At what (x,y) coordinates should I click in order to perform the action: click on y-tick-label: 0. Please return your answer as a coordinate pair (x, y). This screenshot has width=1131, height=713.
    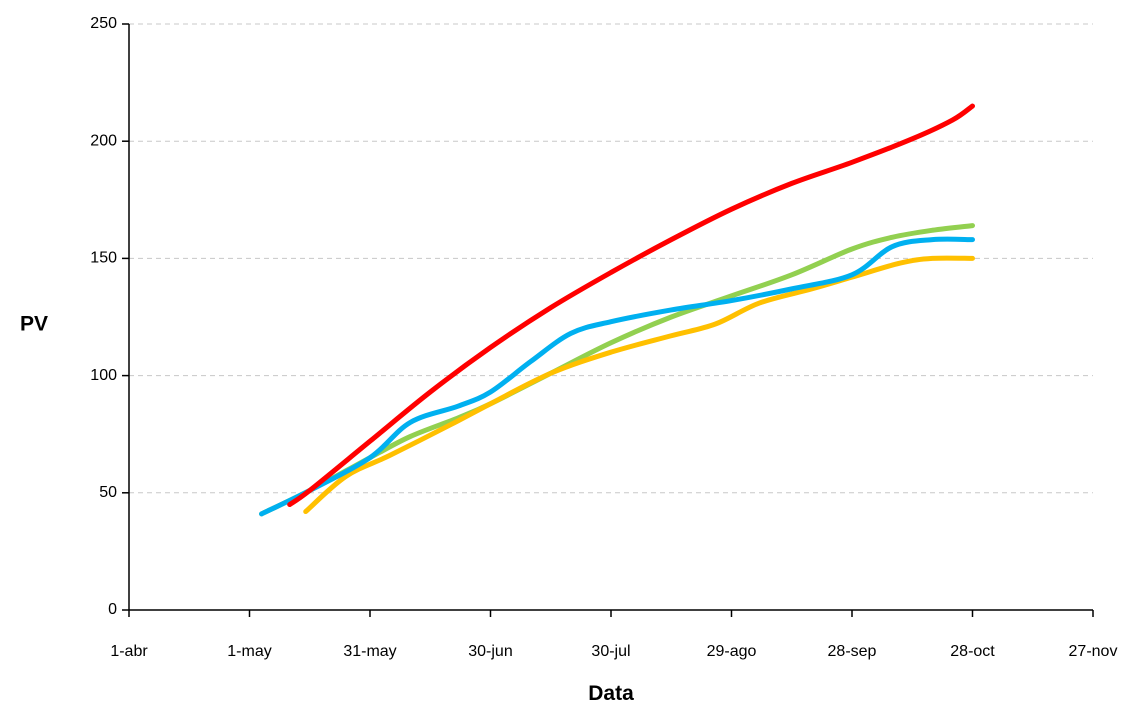
    Looking at the image, I should click on (112, 609).